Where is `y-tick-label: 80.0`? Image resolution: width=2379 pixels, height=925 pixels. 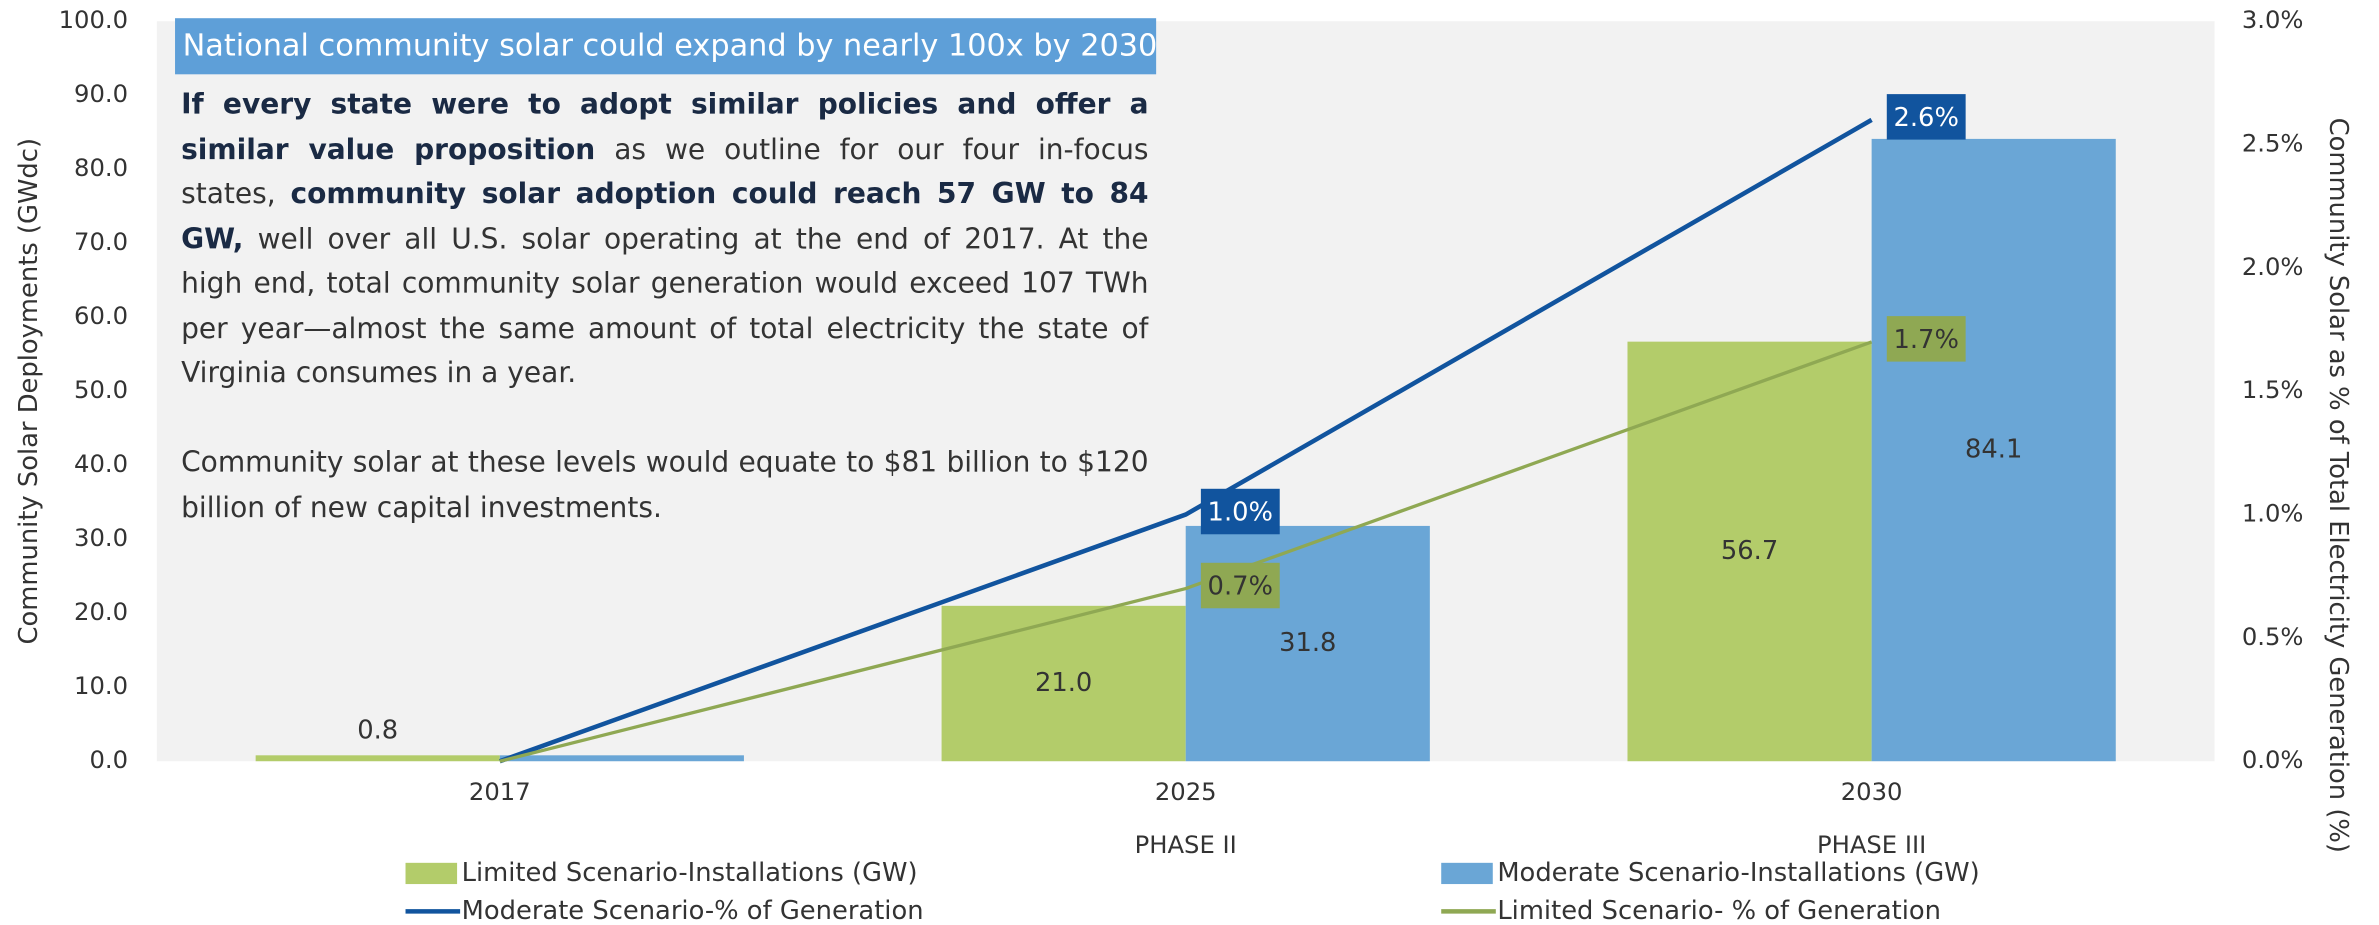
y-tick-label: 80.0 is located at coordinates (101, 167).